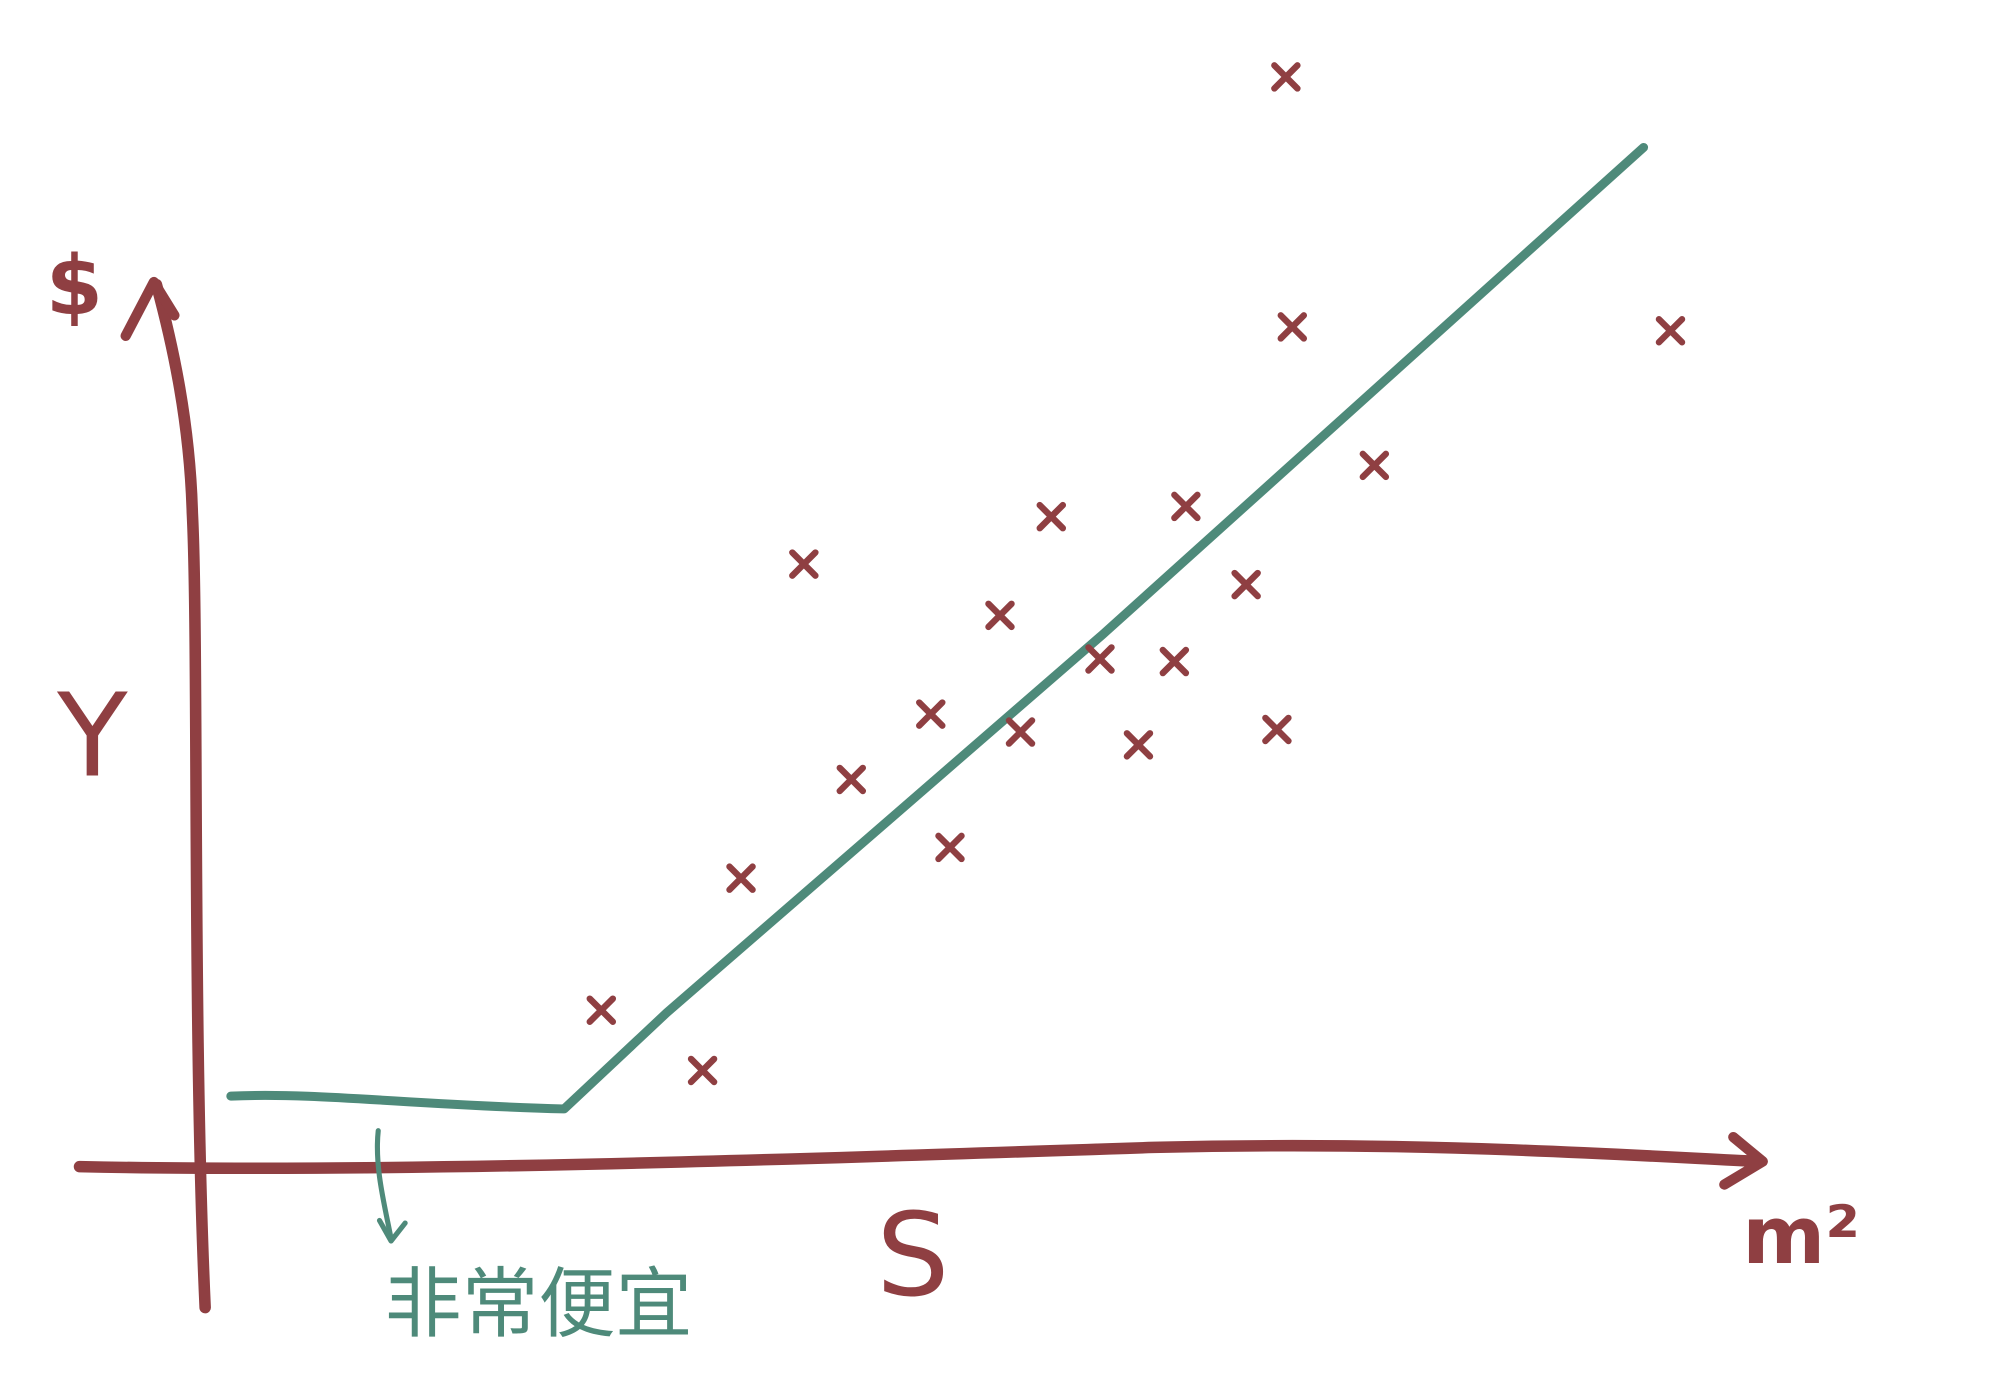 This screenshot has height=1382, width=2000. Describe the element at coordinates (92, 737) in the screenshot. I see `y-axis-label: Y` at that location.